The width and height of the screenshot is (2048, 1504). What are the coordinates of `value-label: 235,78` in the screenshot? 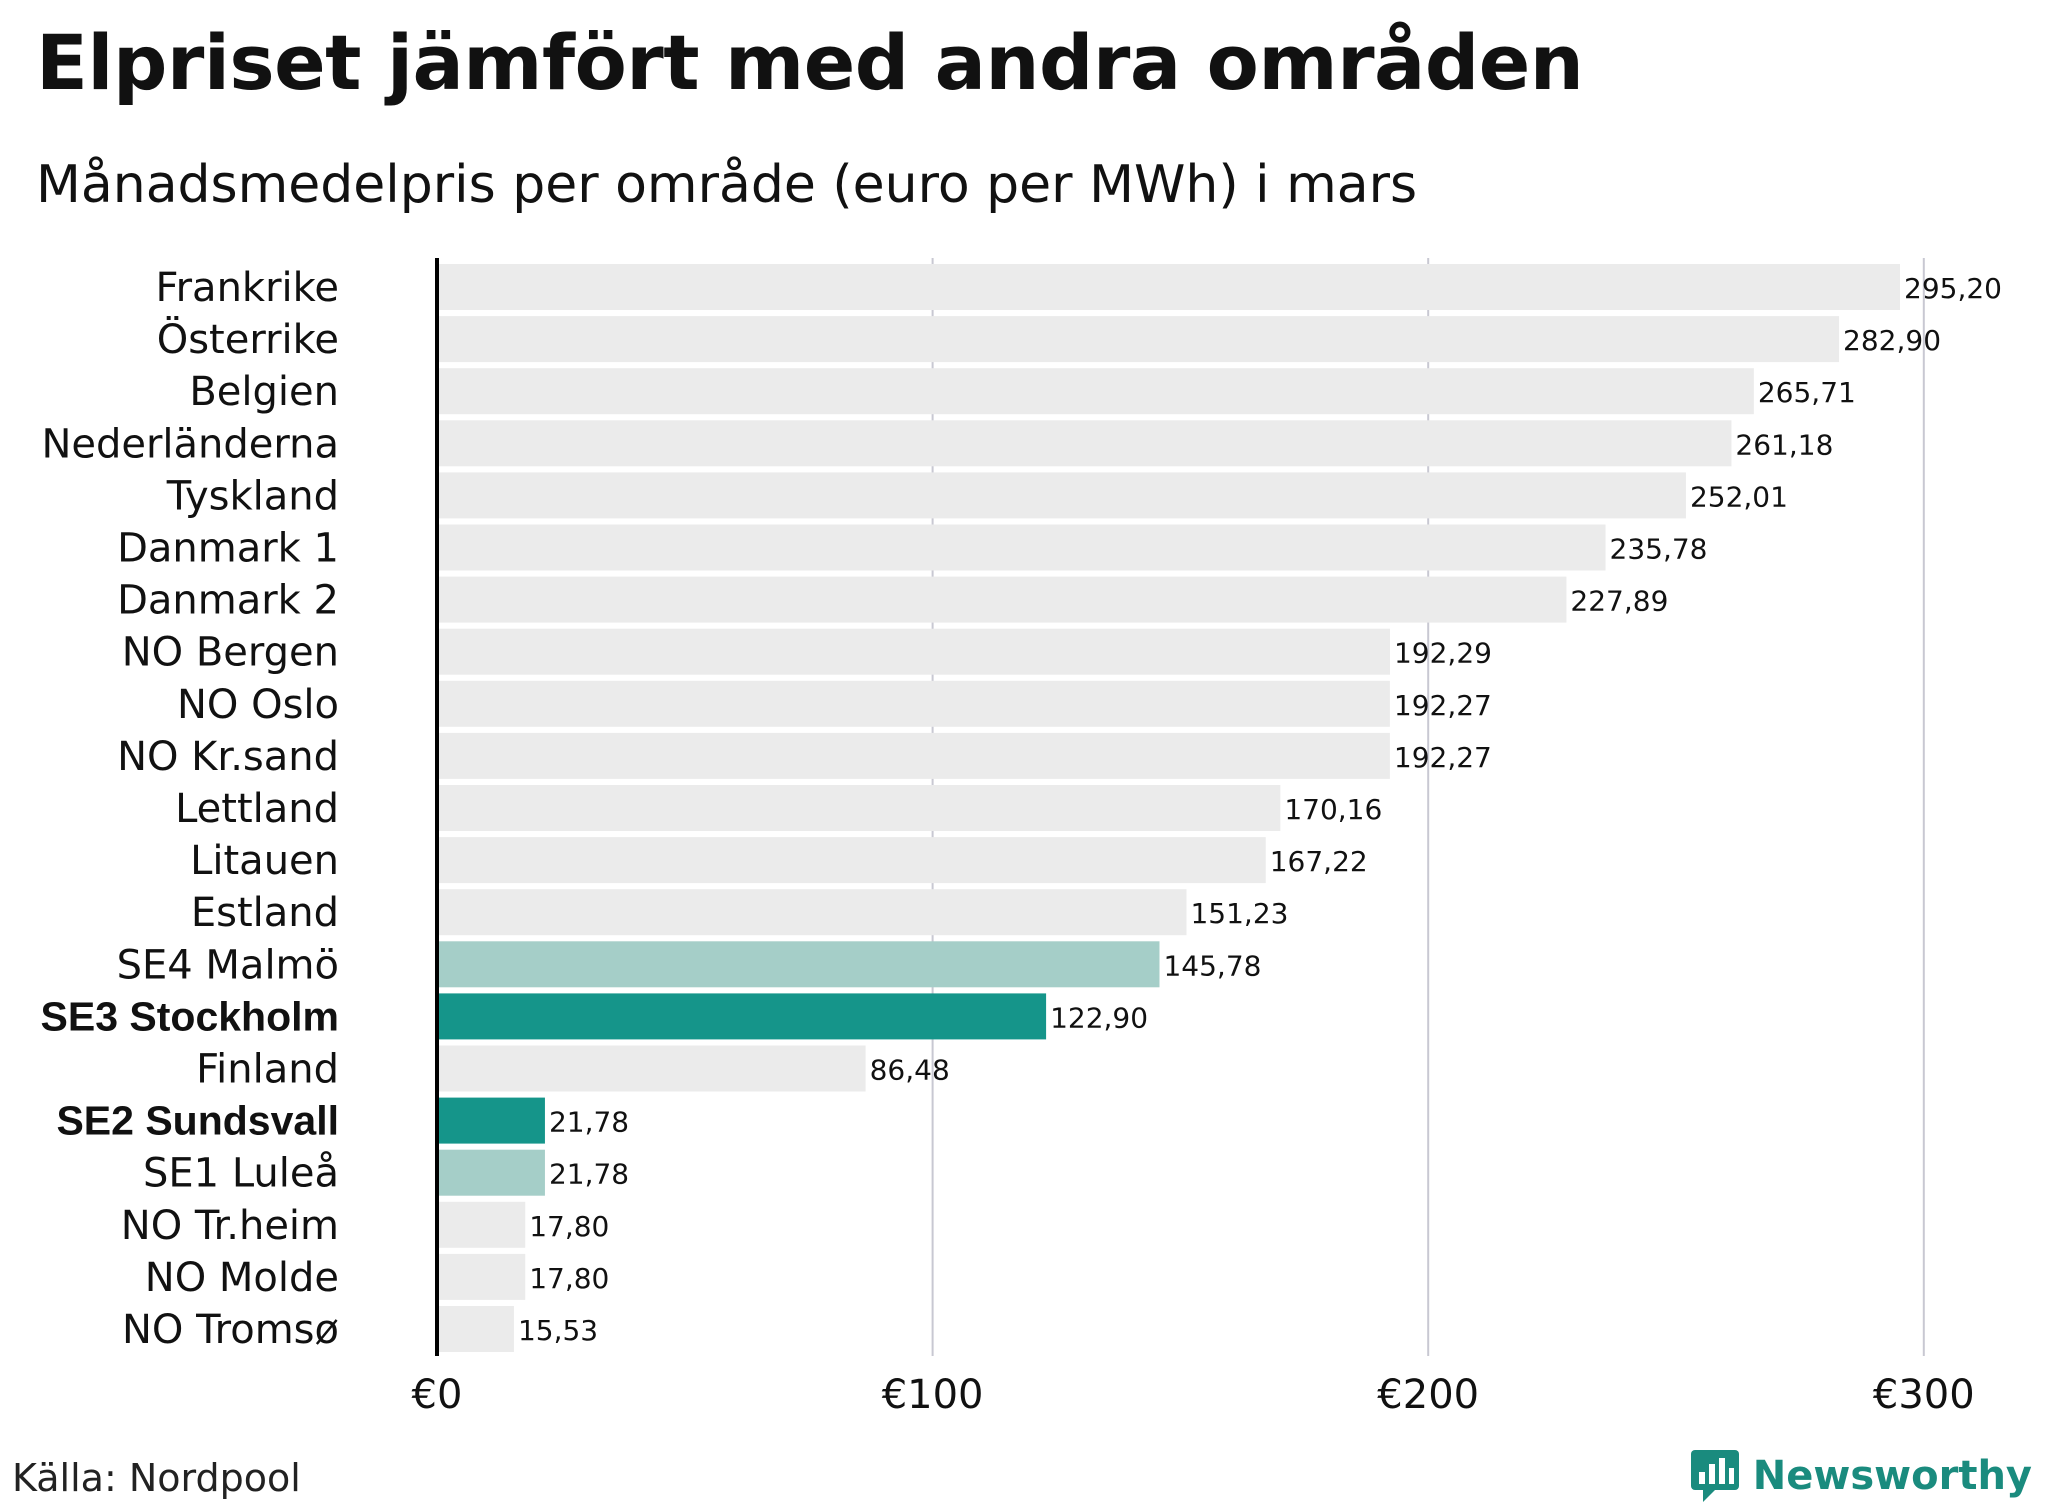 It's located at (1659, 549).